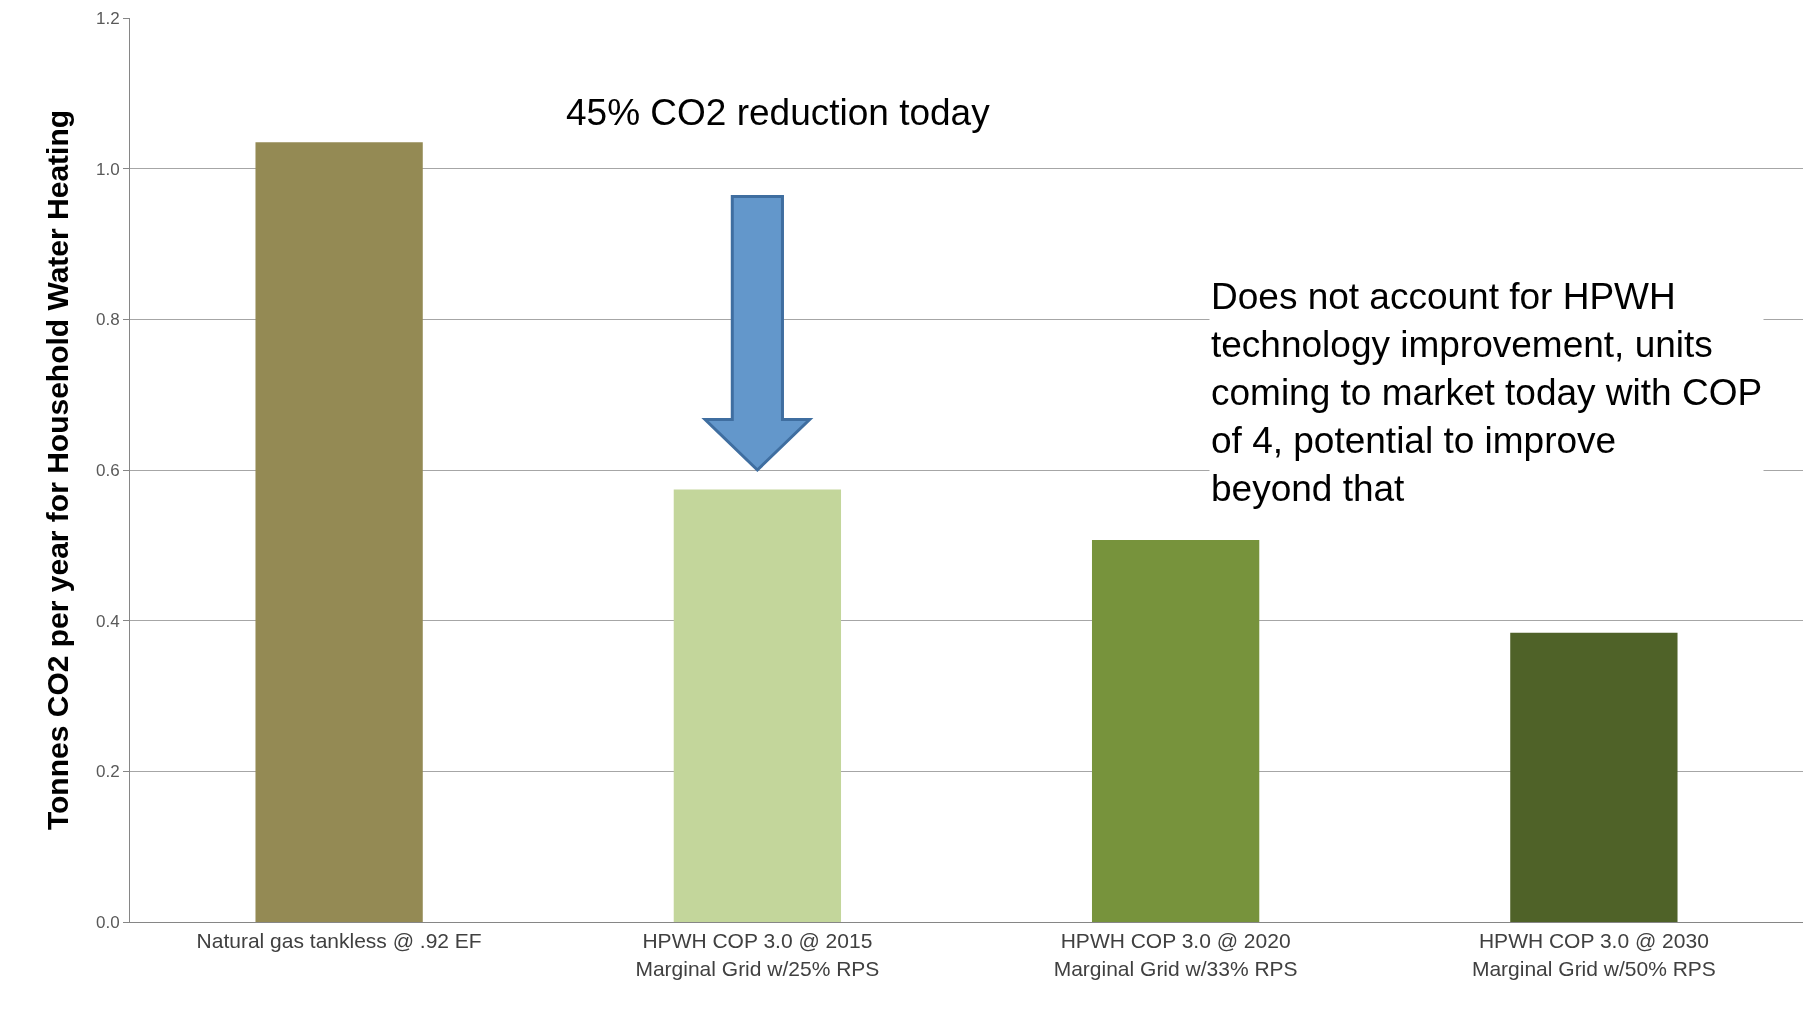  Describe the element at coordinates (57, 470) in the screenshot. I see `y-axis-title: Tonnes CO2 per year for Household Water Heating` at that location.